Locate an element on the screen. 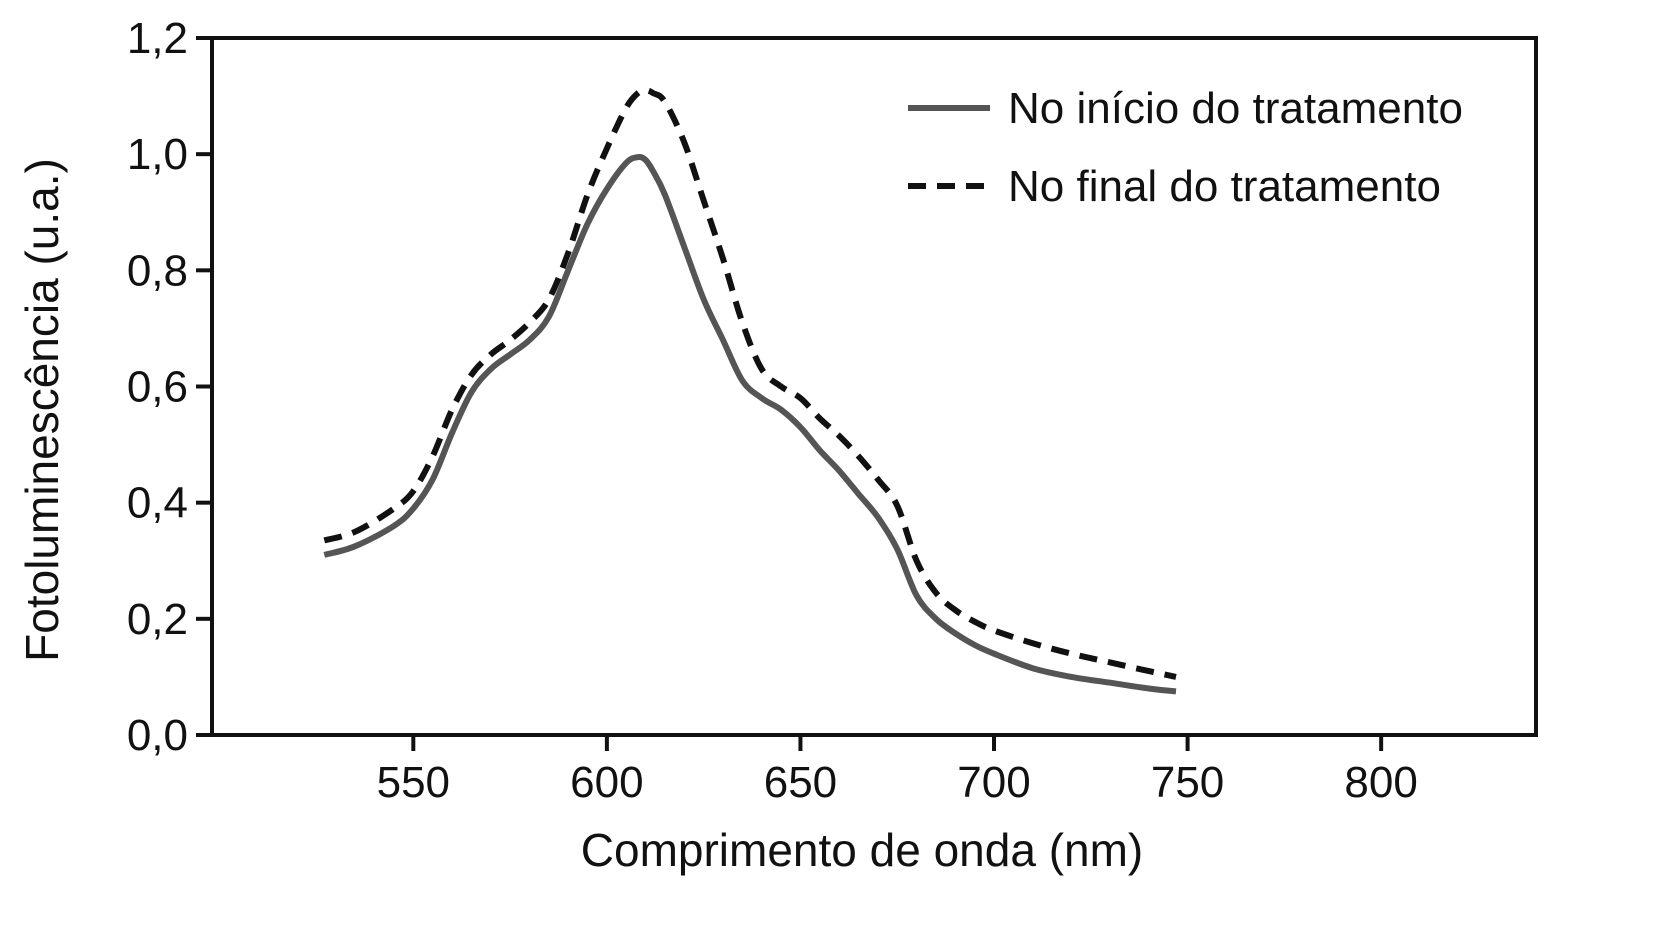  x-tick-label: 600 is located at coordinates (606, 782).